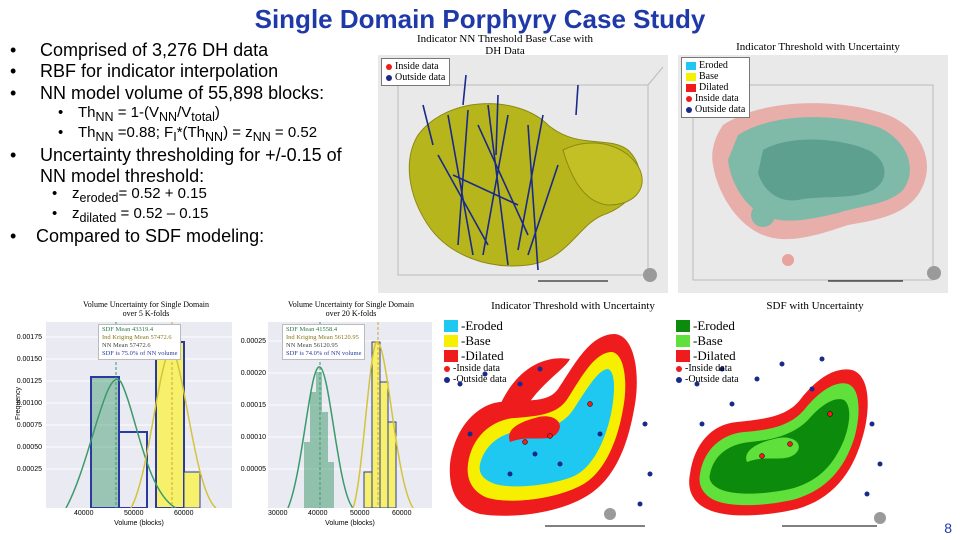  I want to click on legend-entry: NN Mean 56120.95, so click(312, 345).